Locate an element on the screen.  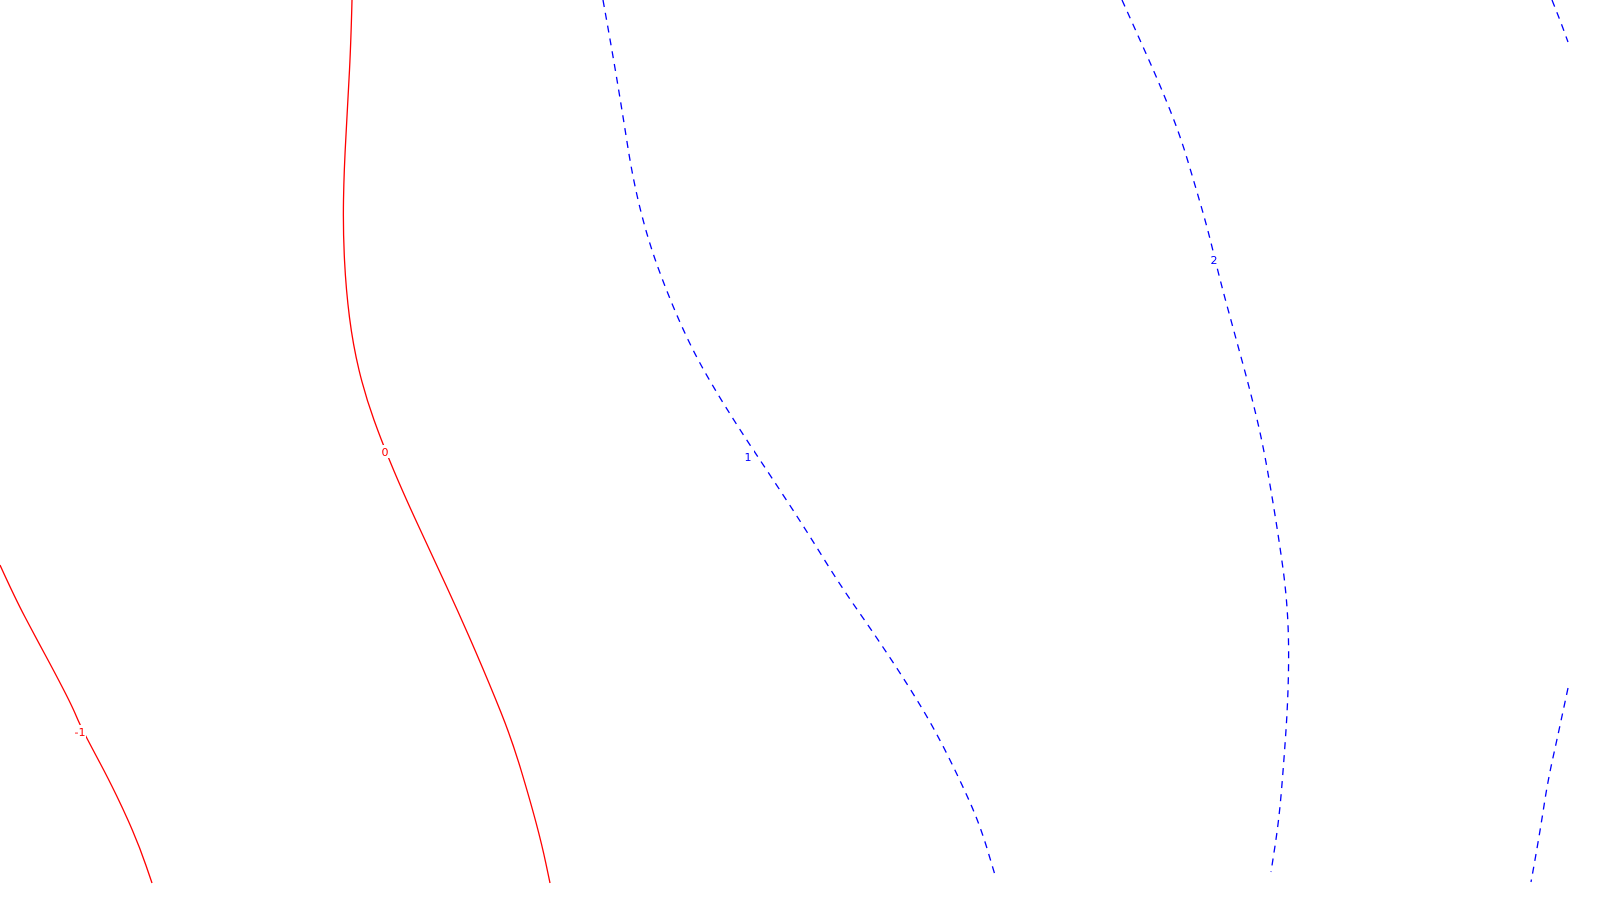
contour-label-level-1: 1 is located at coordinates (748, 457).